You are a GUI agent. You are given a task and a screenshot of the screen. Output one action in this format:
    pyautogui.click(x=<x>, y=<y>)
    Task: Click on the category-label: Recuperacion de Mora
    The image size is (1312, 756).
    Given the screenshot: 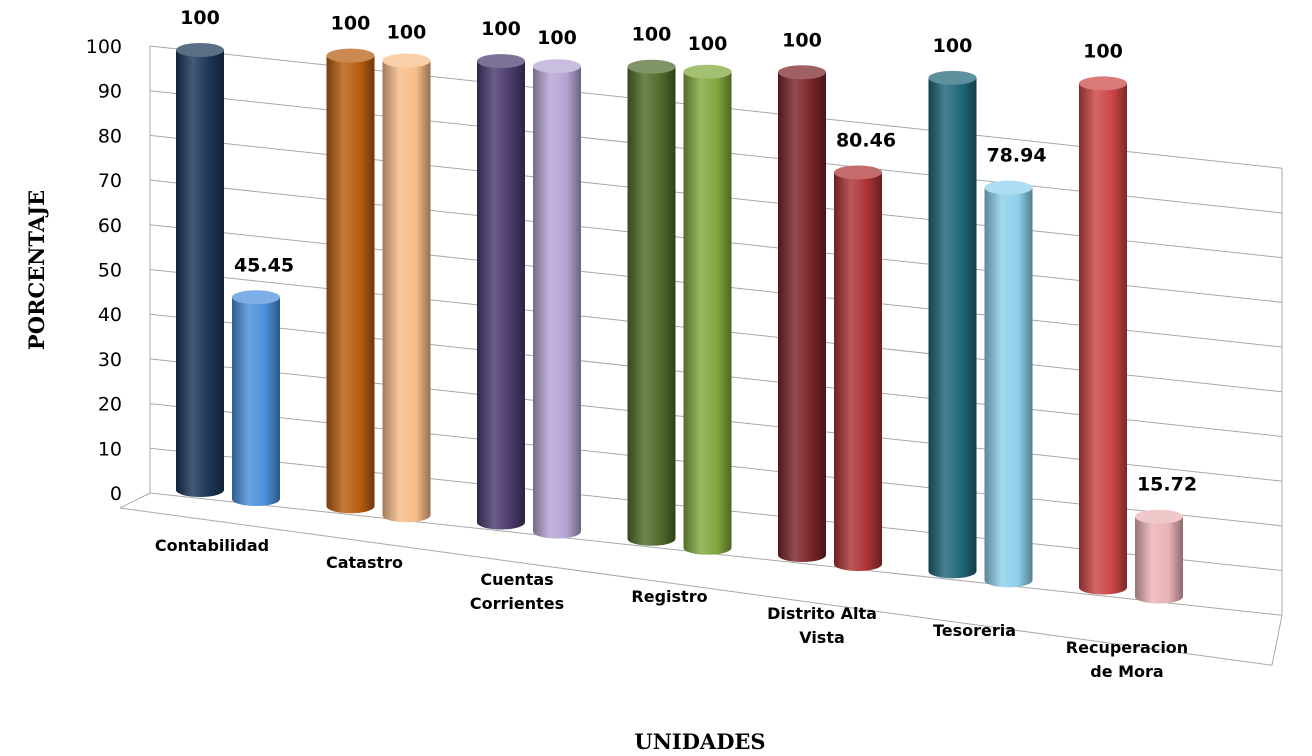 What is the action you would take?
    pyautogui.click(x=1127, y=659)
    